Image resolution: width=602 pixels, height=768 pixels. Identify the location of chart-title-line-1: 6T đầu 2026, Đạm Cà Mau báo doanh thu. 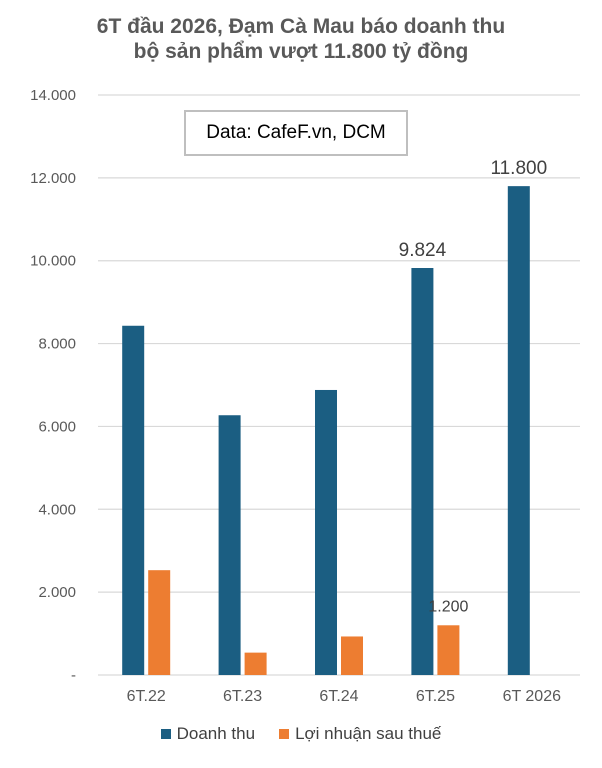
(301, 26).